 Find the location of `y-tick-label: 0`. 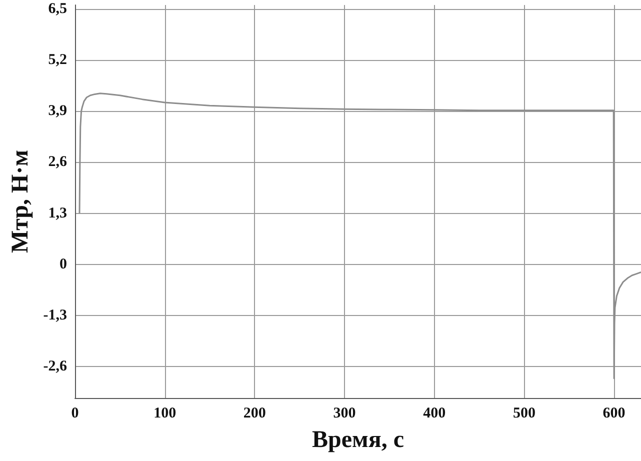

y-tick-label: 0 is located at coordinates (63, 264).